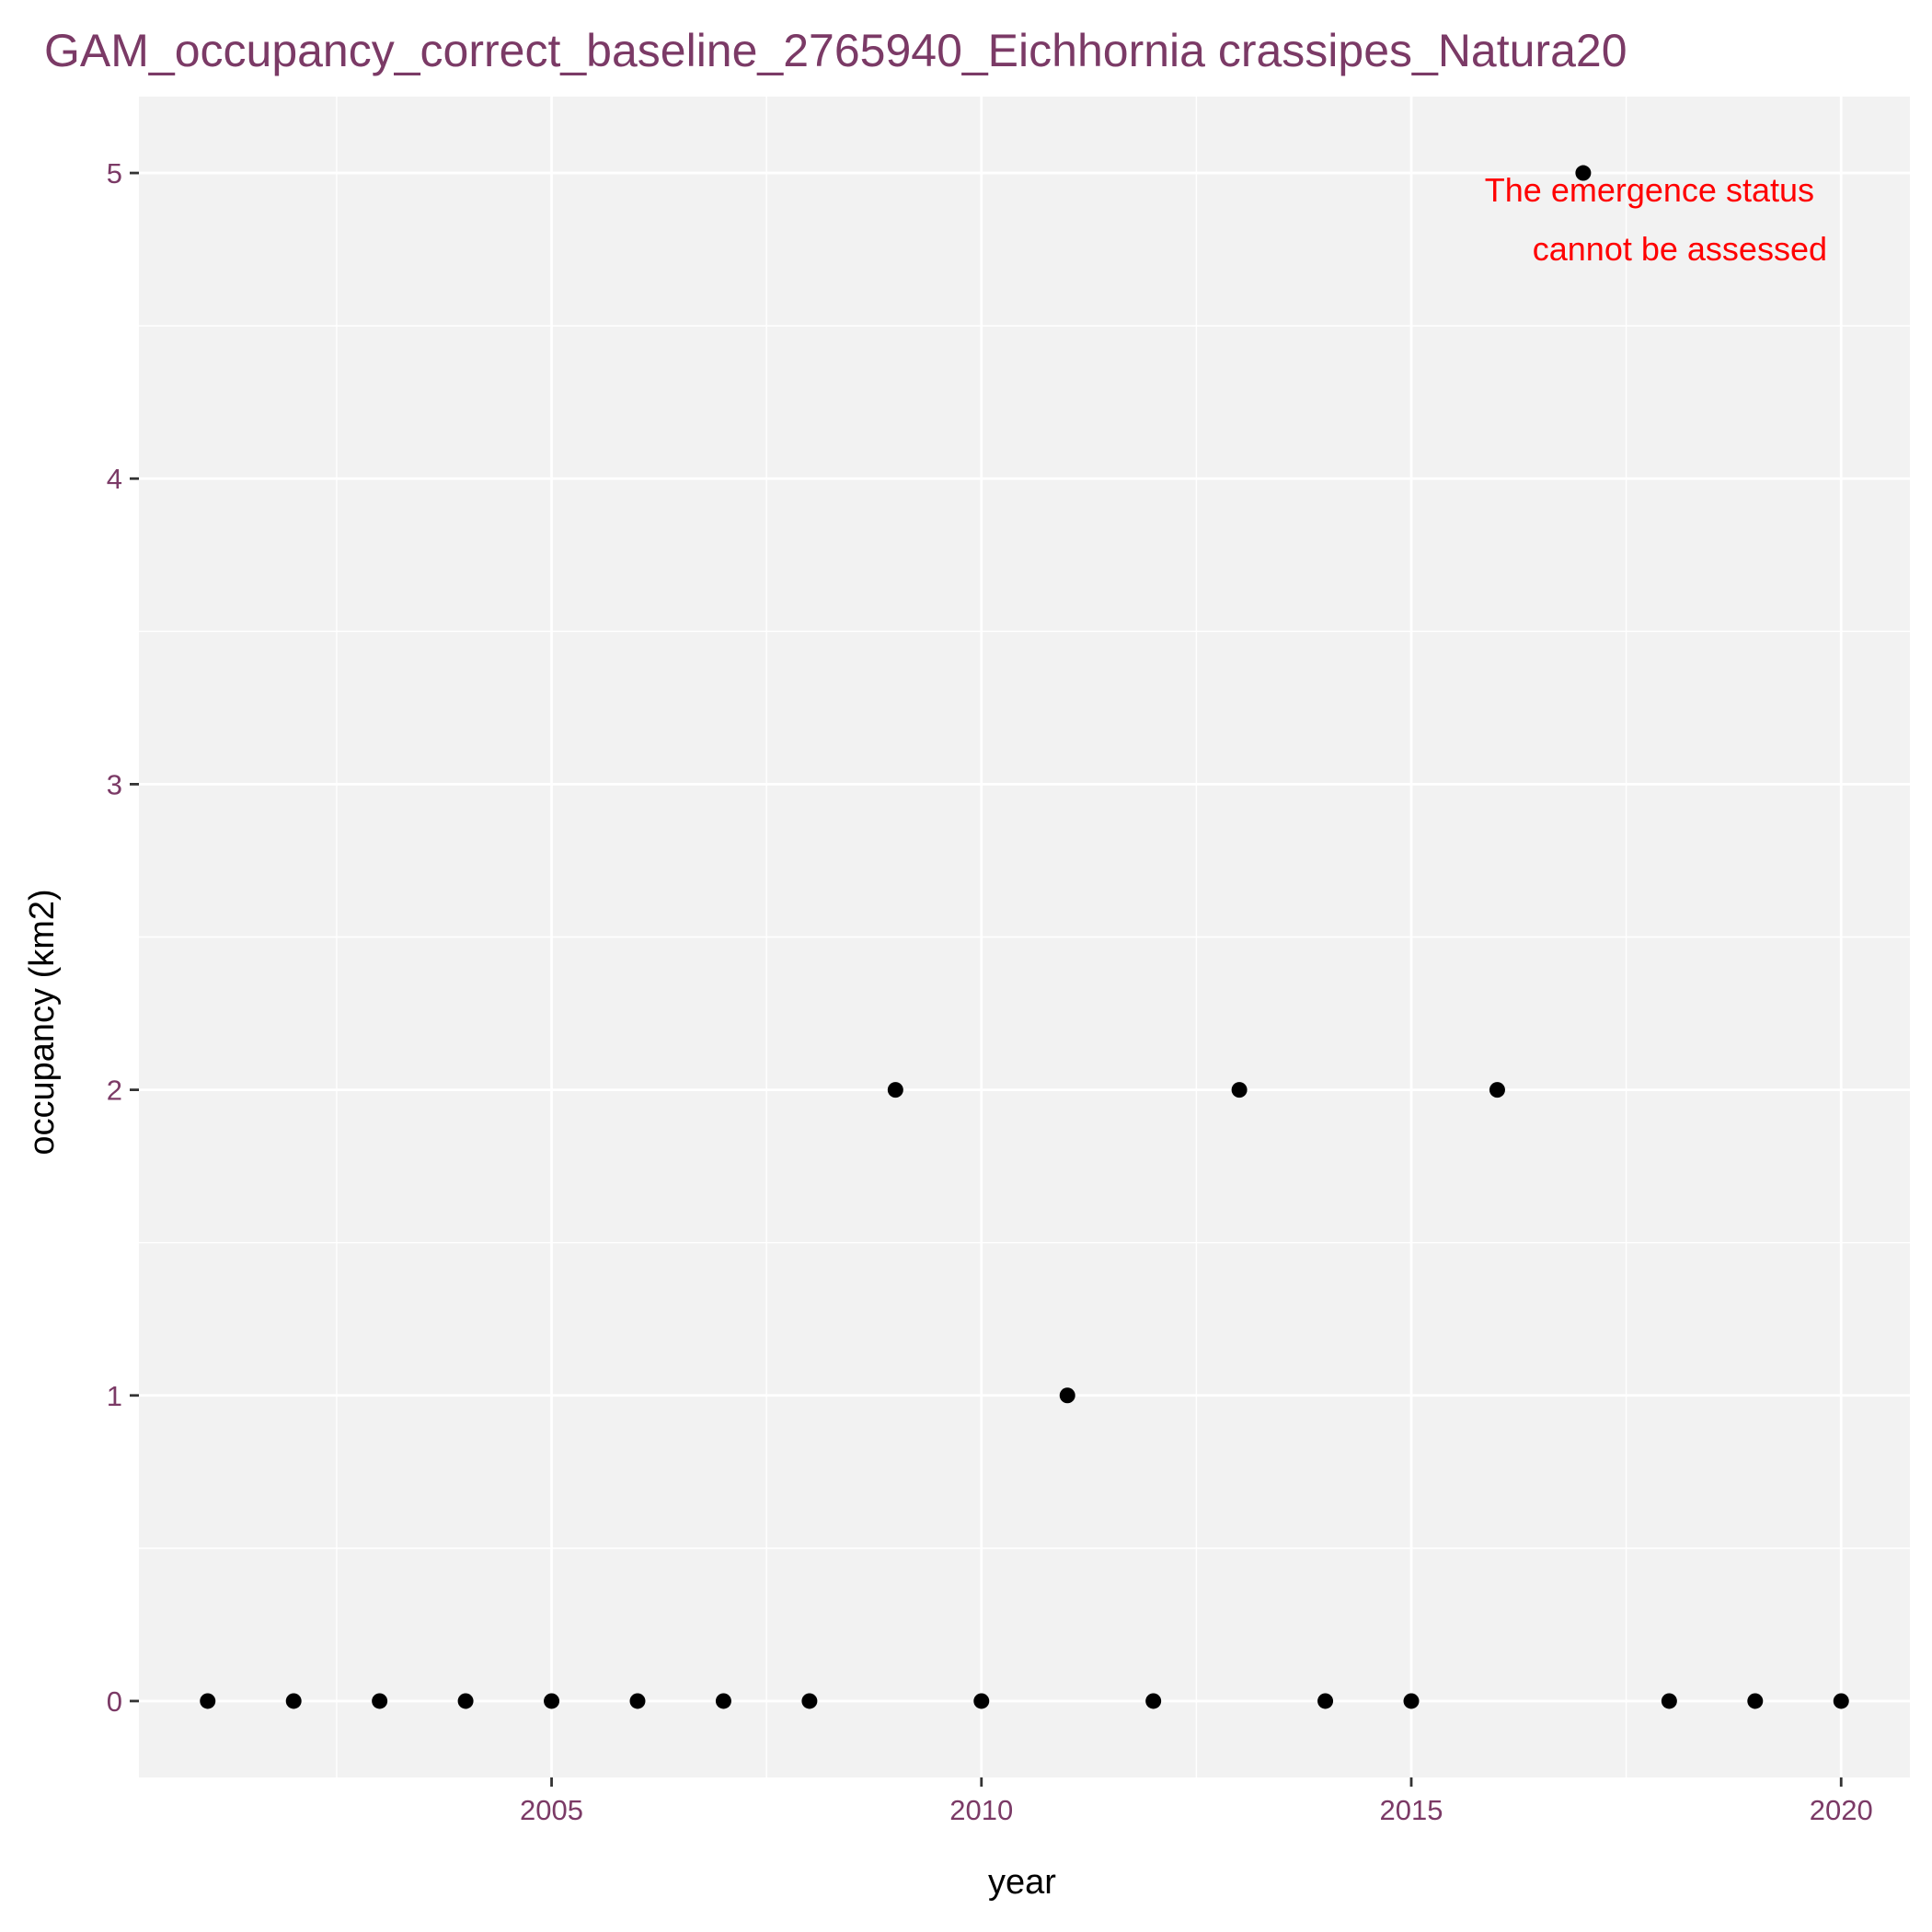 The width and height of the screenshot is (1932, 1932). What do you see at coordinates (1649, 190) in the screenshot?
I see `annotation-line-1: The emergence status` at bounding box center [1649, 190].